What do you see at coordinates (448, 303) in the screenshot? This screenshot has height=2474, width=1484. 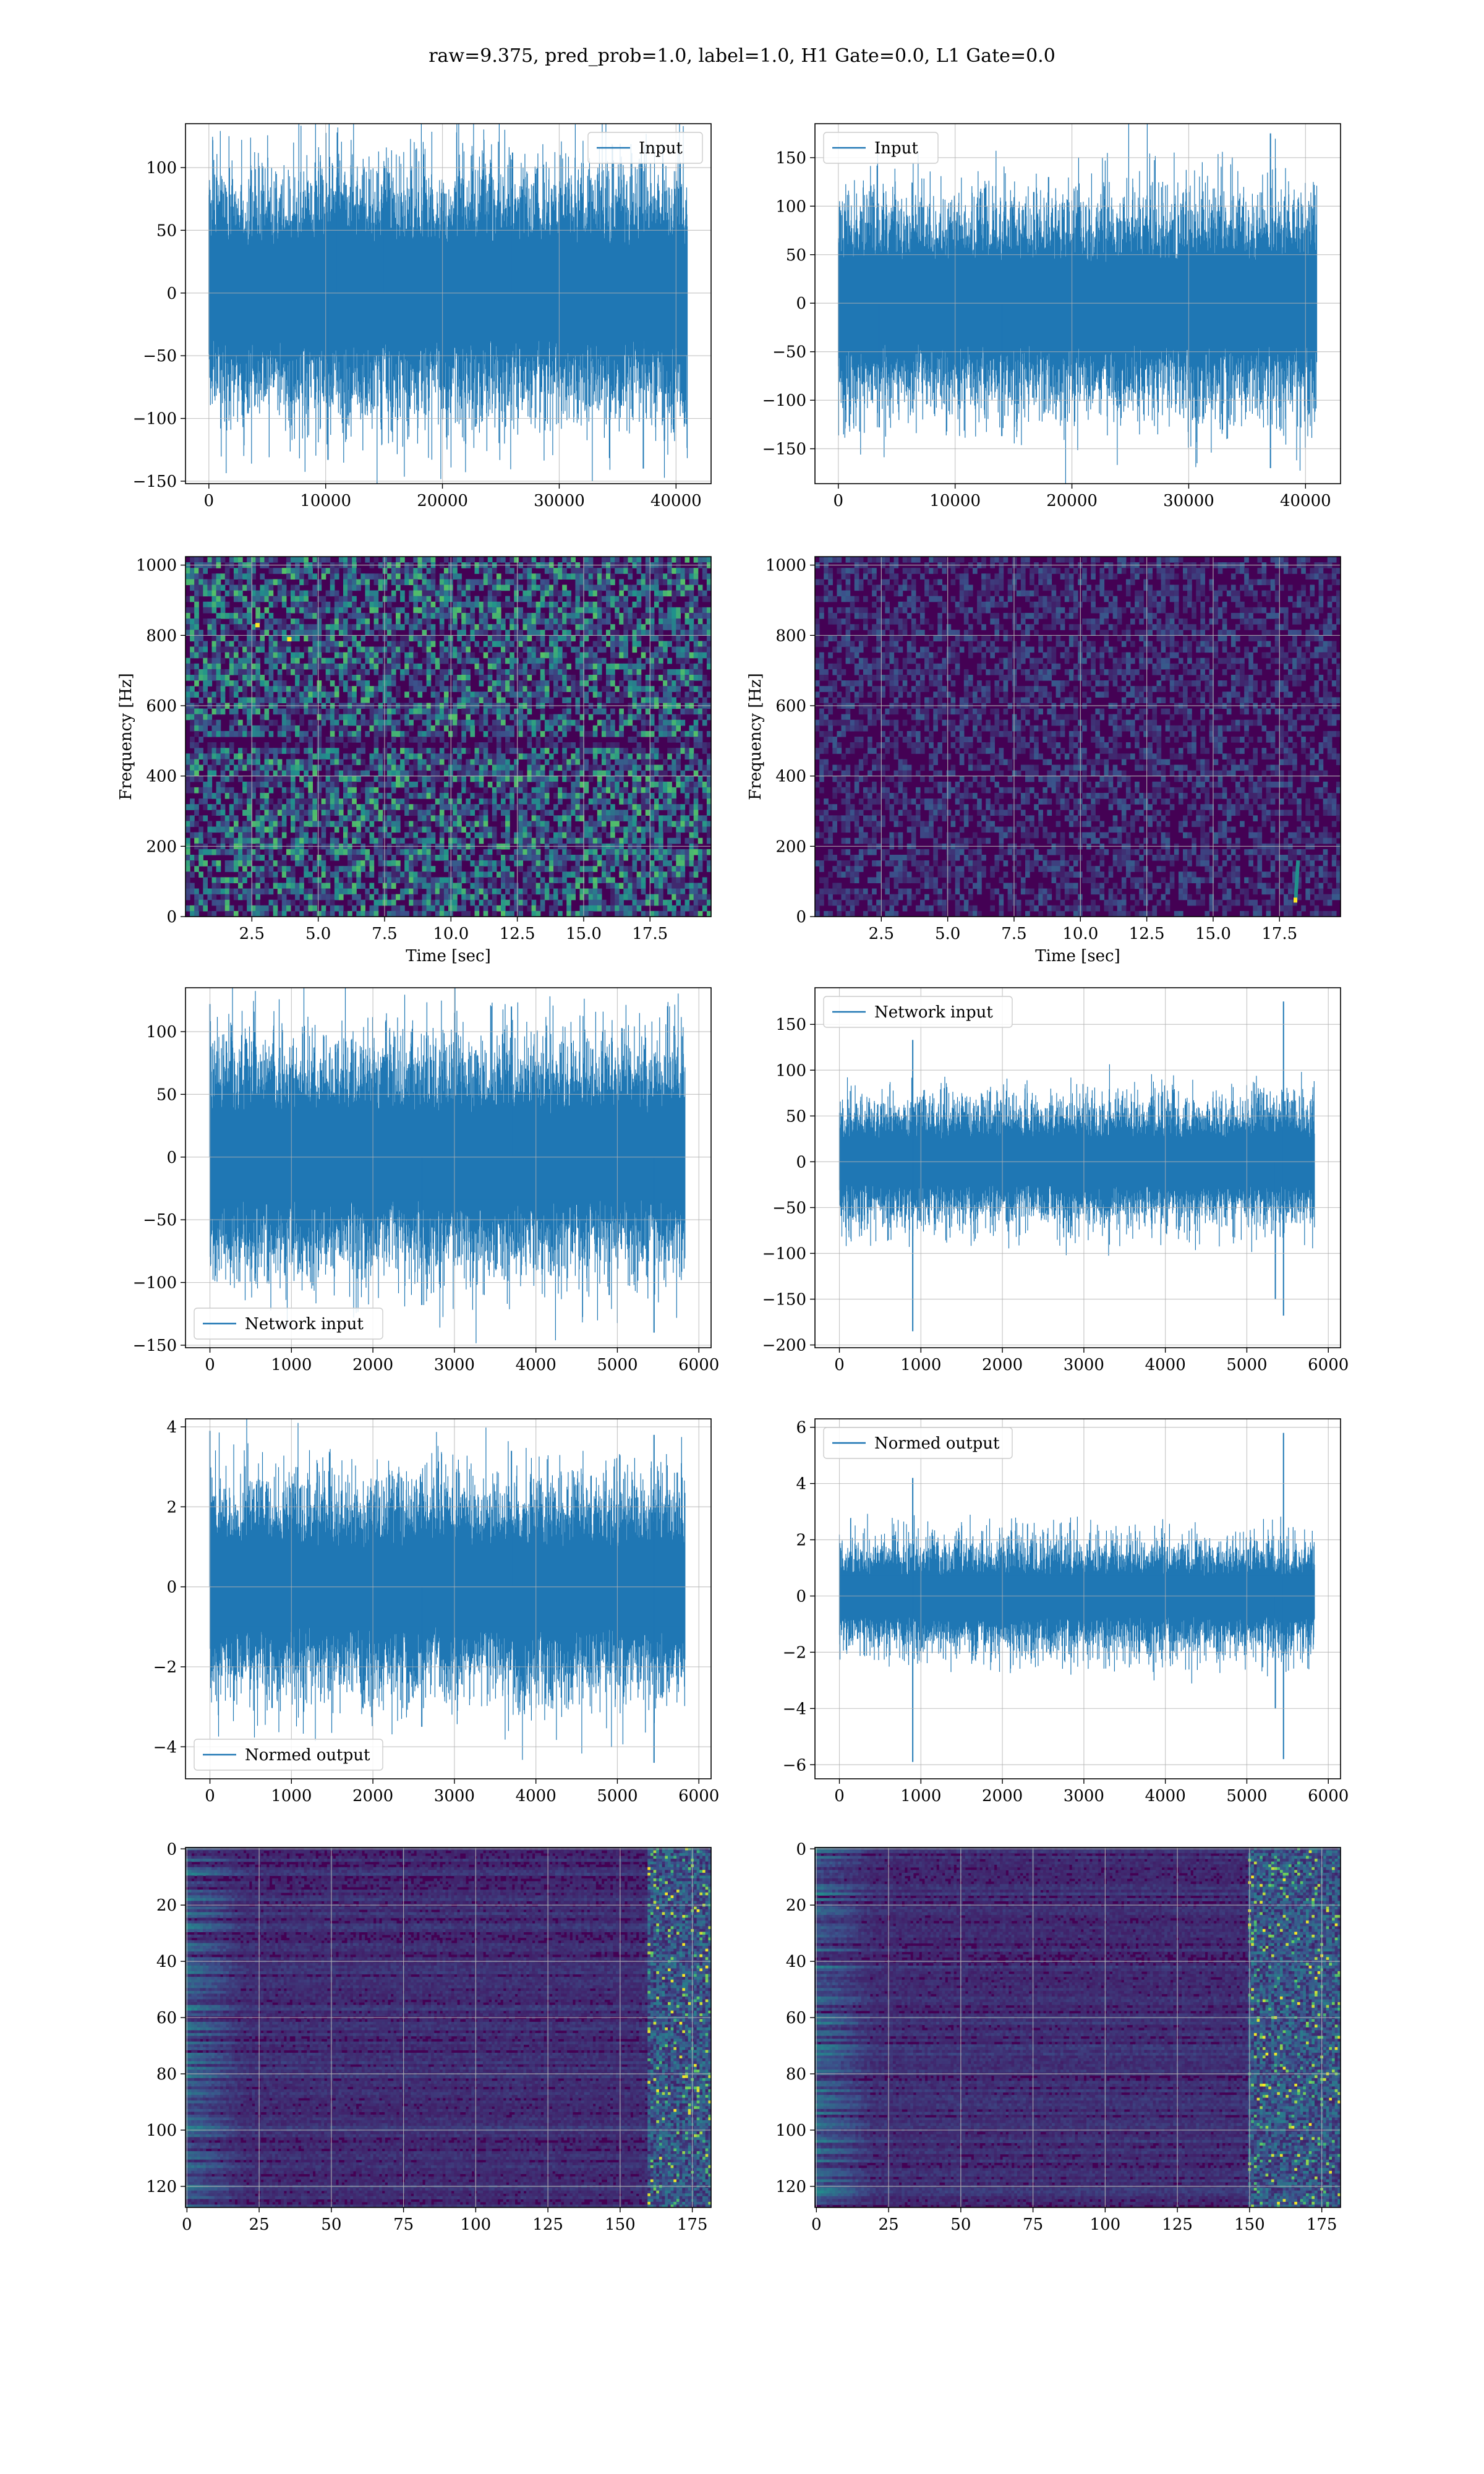 I see `axes-frame` at bounding box center [448, 303].